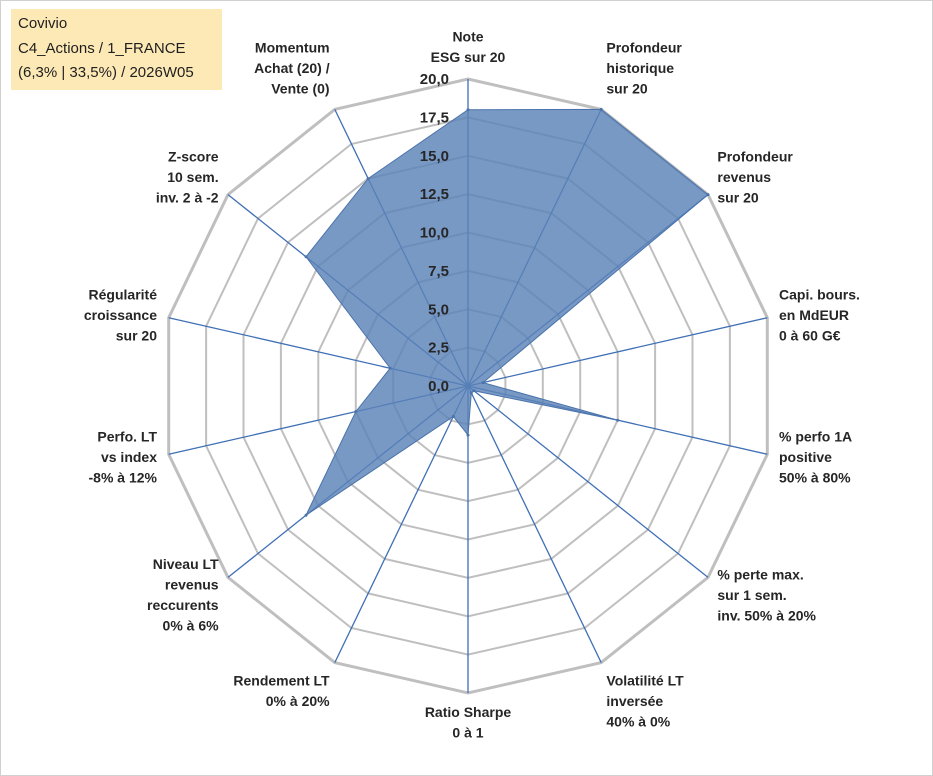 This screenshot has width=933, height=776. I want to click on tick-label: 2,5, so click(438, 348).